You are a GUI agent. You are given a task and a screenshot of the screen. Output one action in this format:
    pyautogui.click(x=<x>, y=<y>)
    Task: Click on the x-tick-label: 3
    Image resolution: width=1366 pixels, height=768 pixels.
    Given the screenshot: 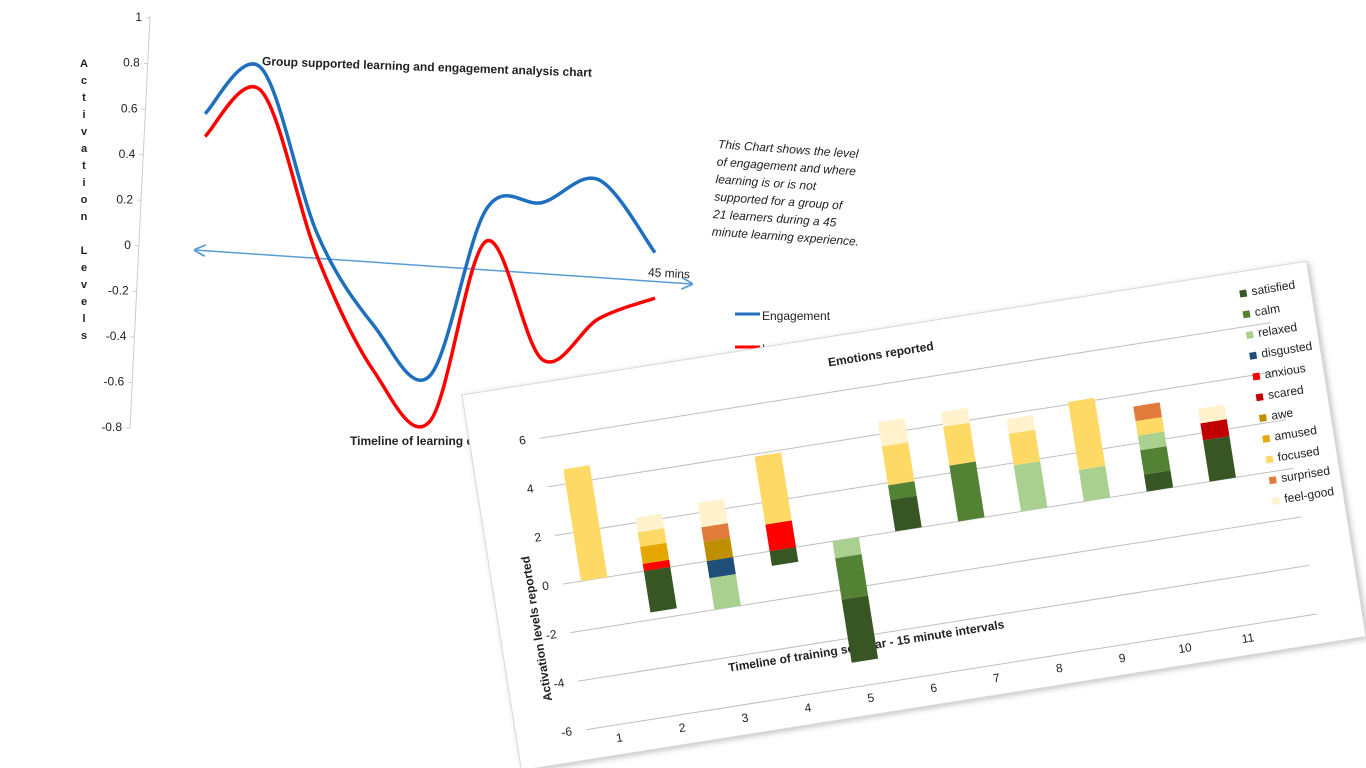 What is the action you would take?
    pyautogui.click(x=745, y=717)
    